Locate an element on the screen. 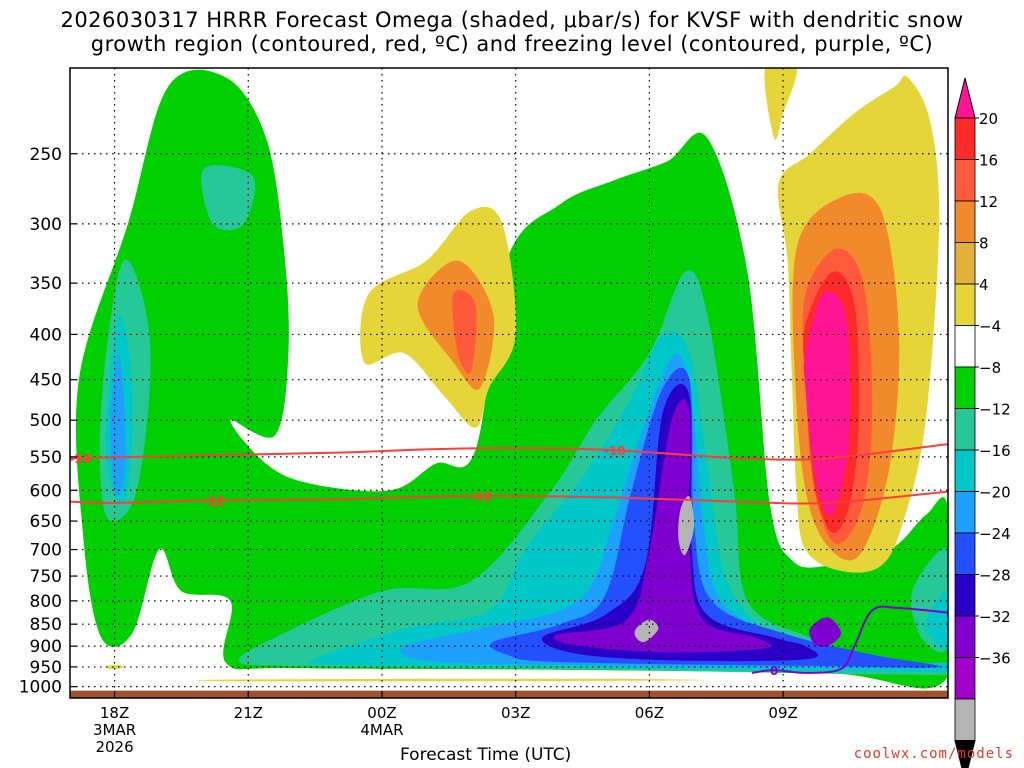 Image resolution: width=1024 pixels, height=768 pixels. contour-label-1-1: -12 is located at coordinates (481, 497).